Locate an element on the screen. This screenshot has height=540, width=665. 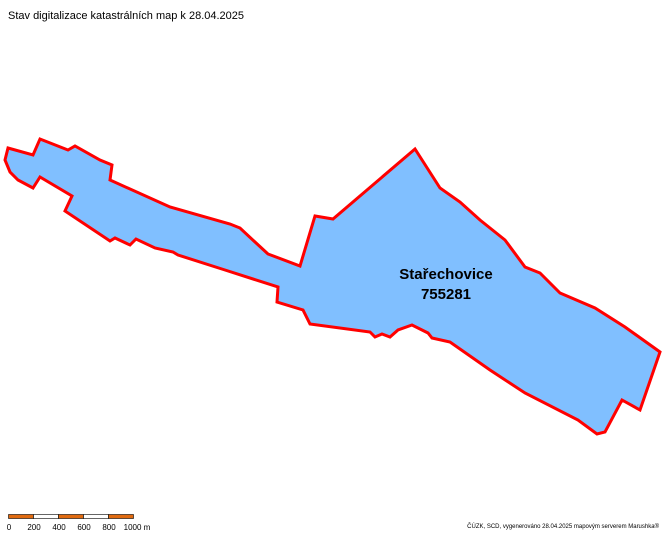
scale-bar: 0 200 400 600 800 1000 m is located at coordinates (78, 526).